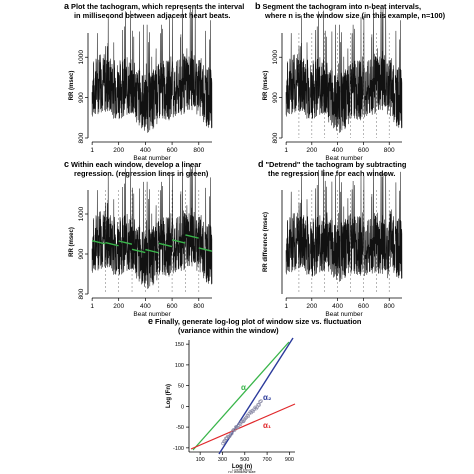  Describe the element at coordinates (286, 306) in the screenshot. I see `panel-d-x-tick-label: 1` at that location.